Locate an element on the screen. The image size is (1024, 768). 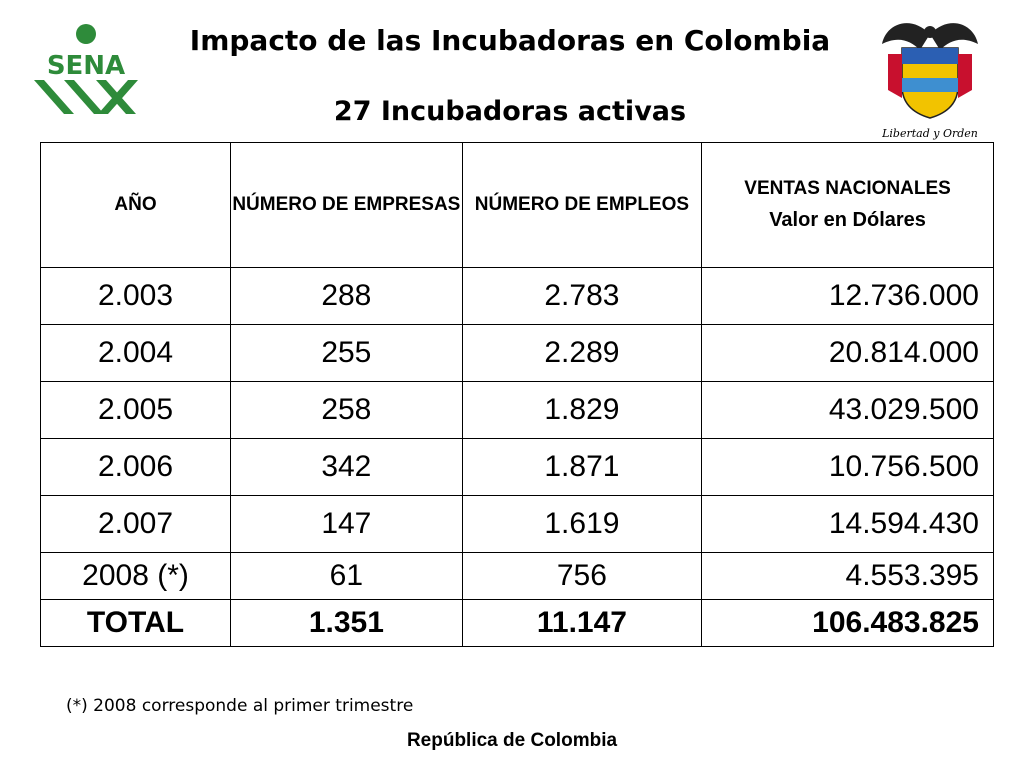
cell-sales: 106.483.825 is located at coordinates (847, 623).